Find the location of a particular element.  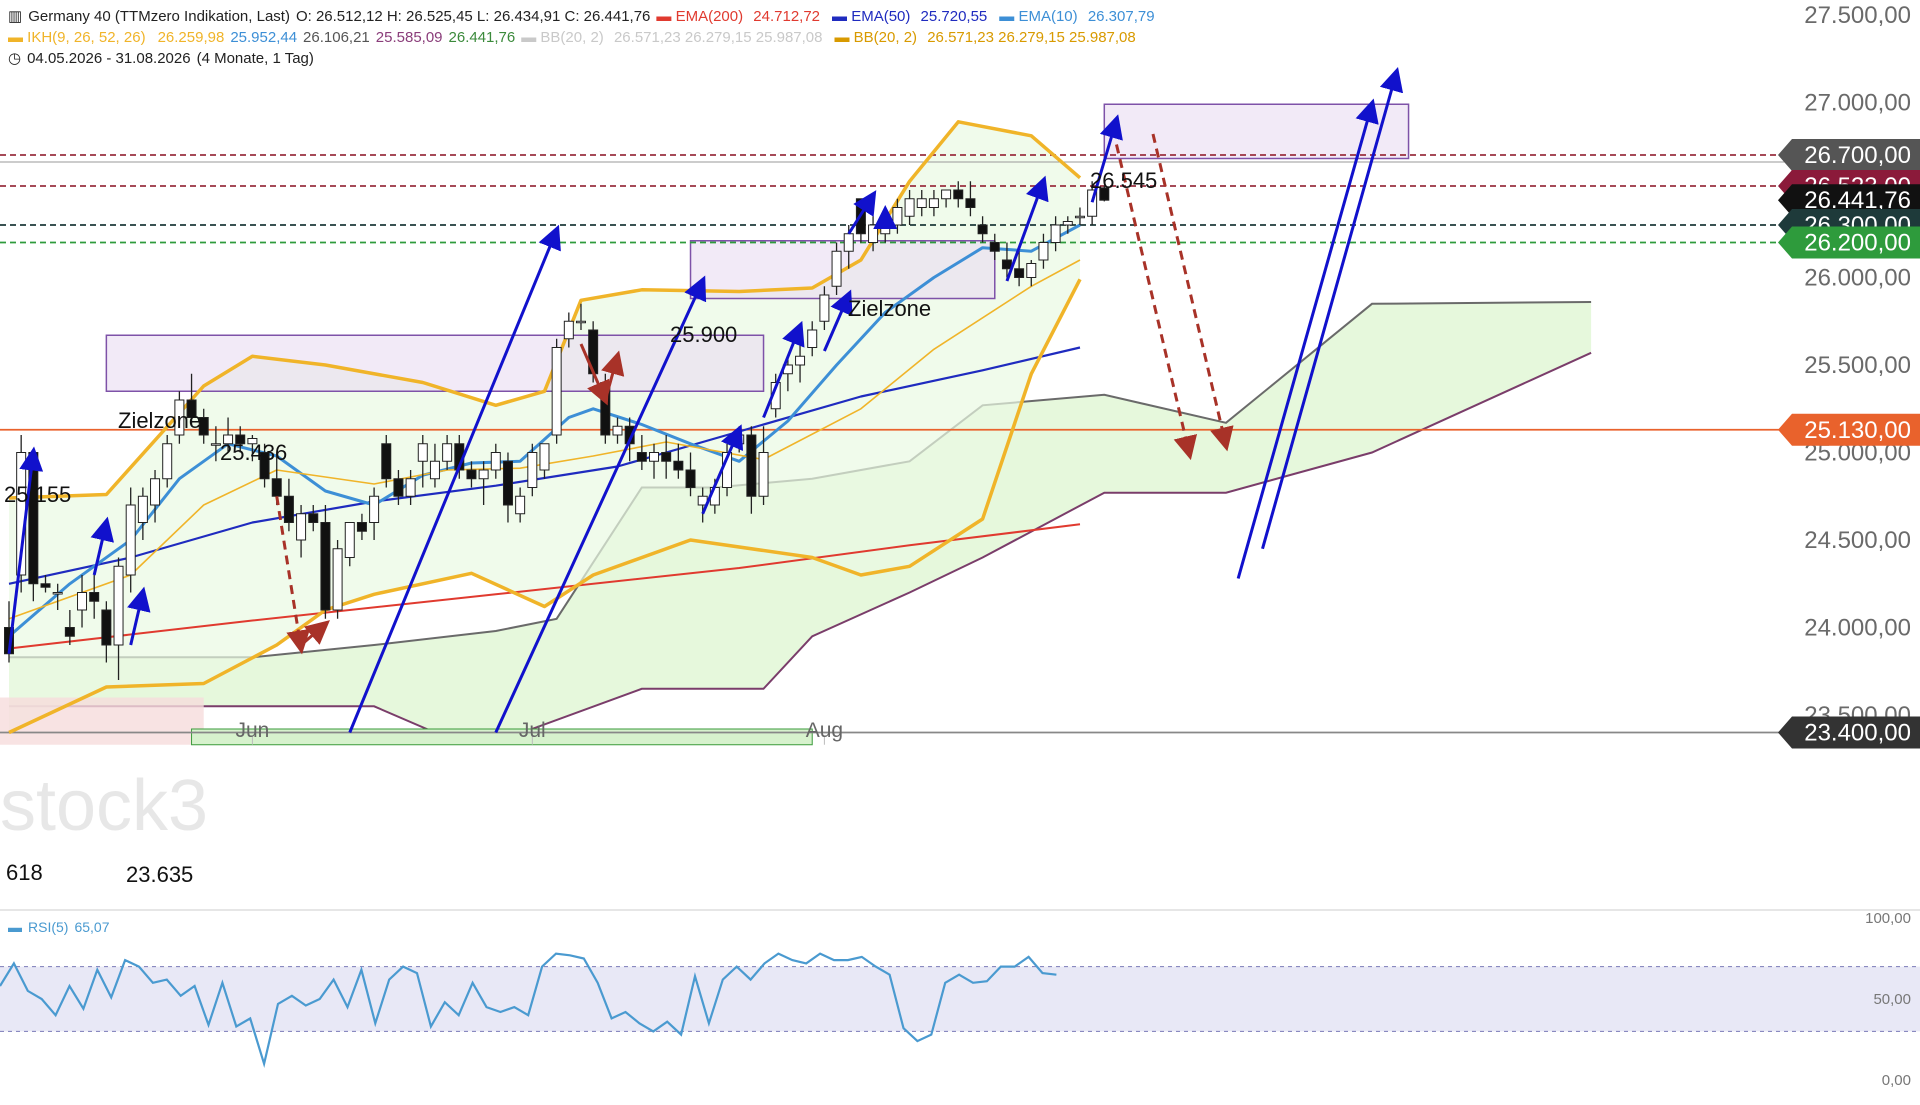

price-tag-label: 25.130,00 is located at coordinates (1857, 430).